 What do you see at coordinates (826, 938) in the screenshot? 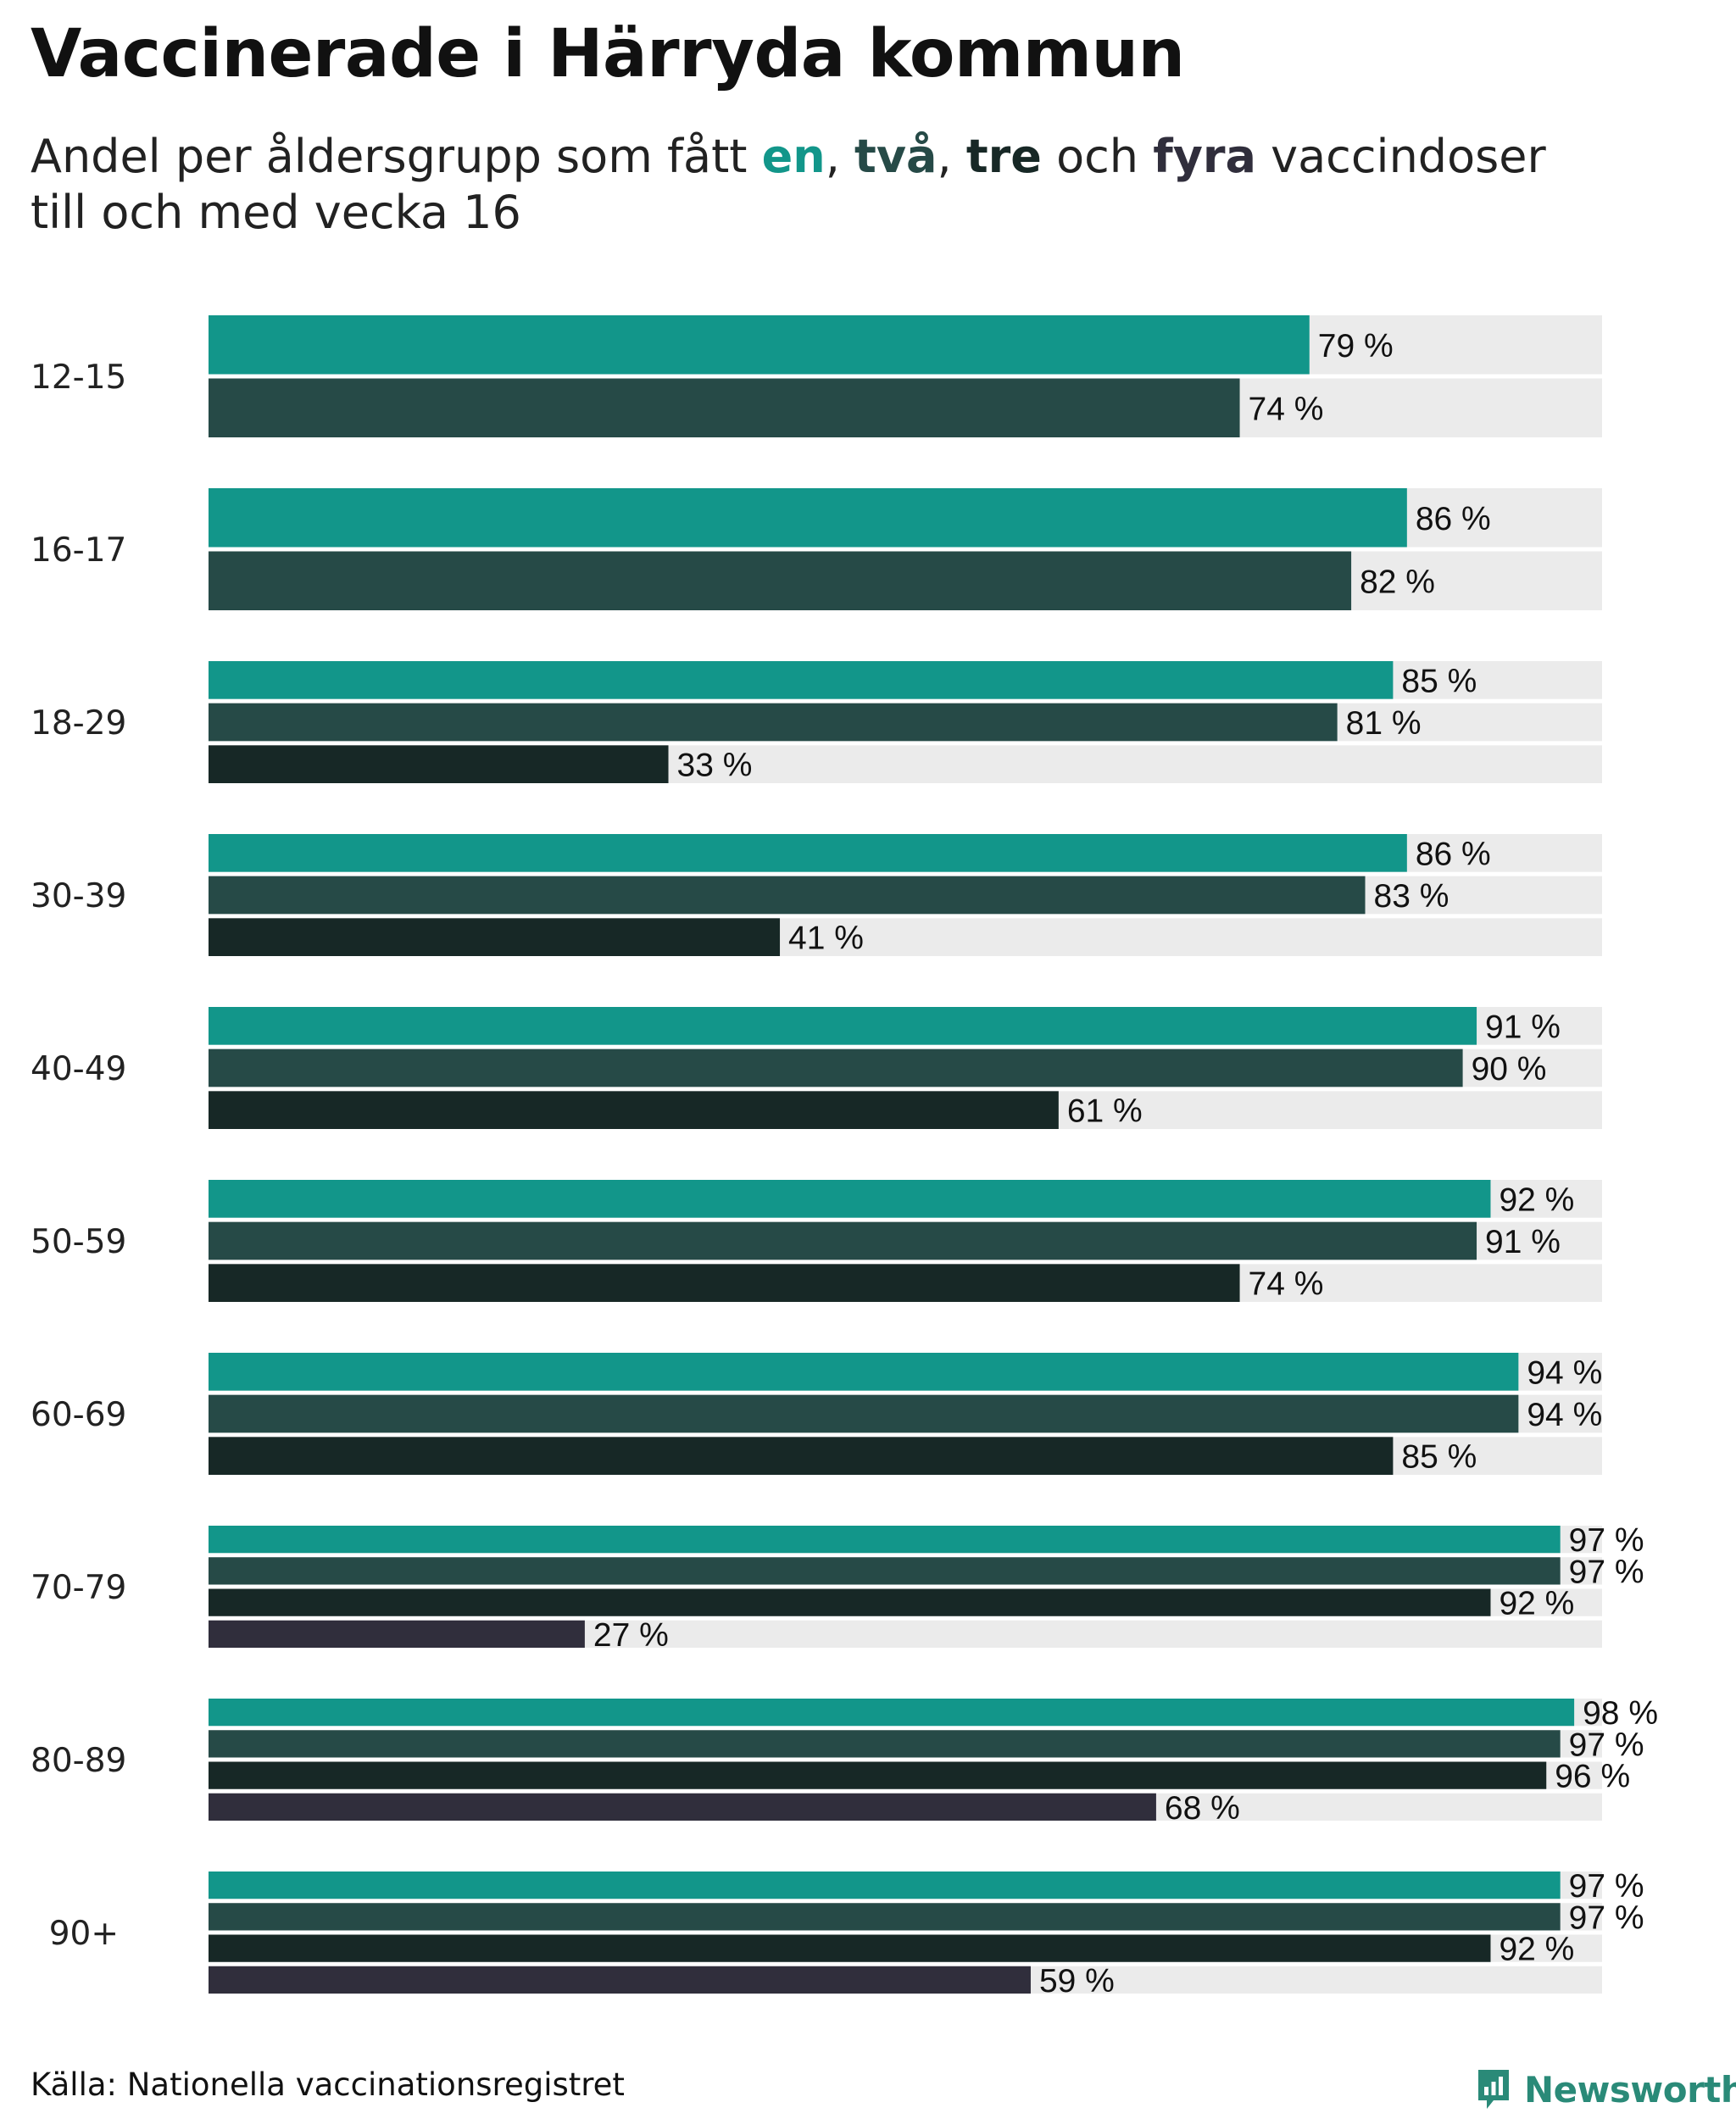
I see `value-label: 41 %` at bounding box center [826, 938].